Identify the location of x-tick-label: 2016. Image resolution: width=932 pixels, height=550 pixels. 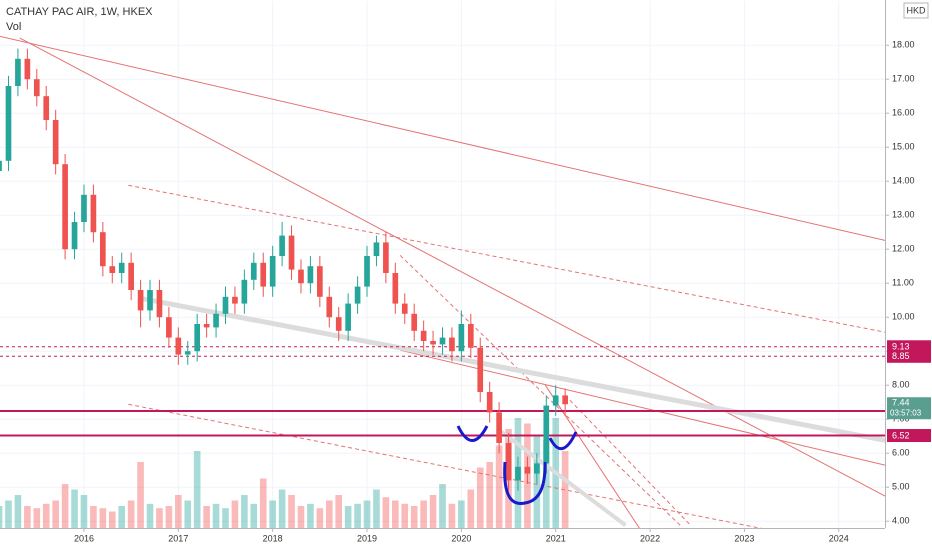
(84, 538).